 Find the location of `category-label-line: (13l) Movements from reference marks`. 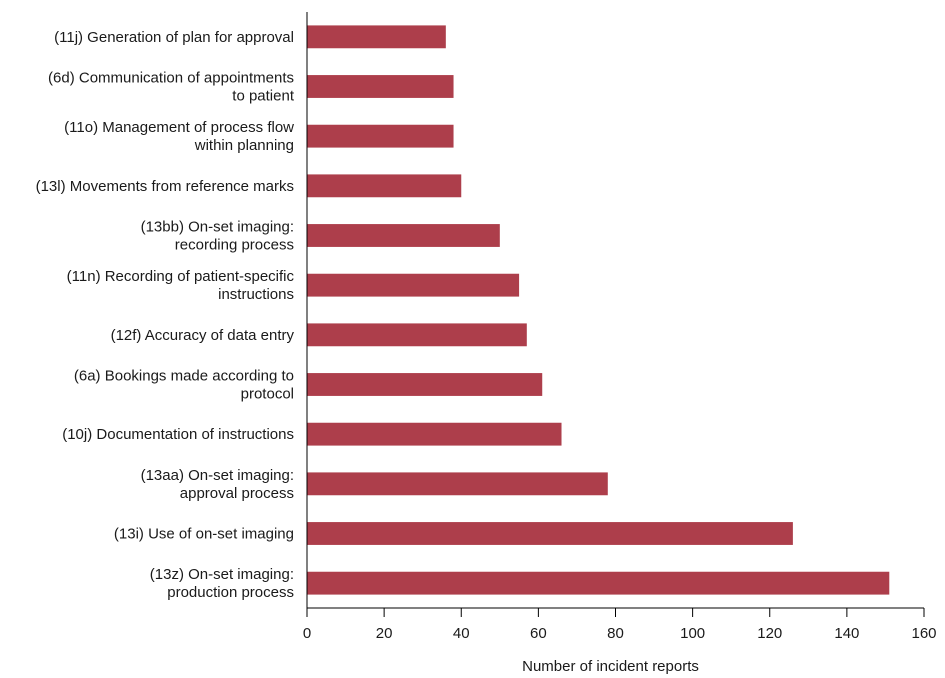

category-label-line: (13l) Movements from reference marks is located at coordinates (165, 186).